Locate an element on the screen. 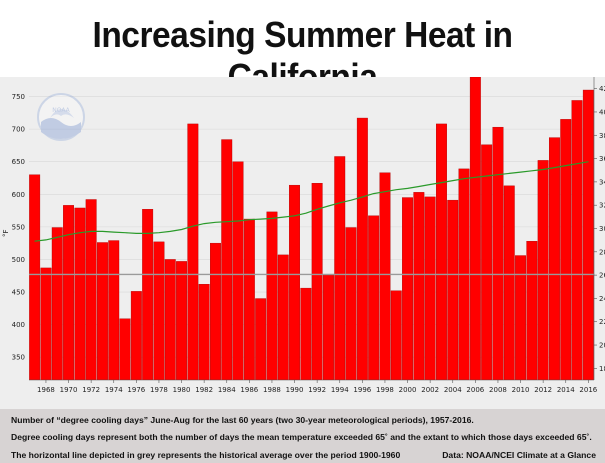 The height and width of the screenshot is (463, 605). x-tick-label: 2008 is located at coordinates (498, 390).